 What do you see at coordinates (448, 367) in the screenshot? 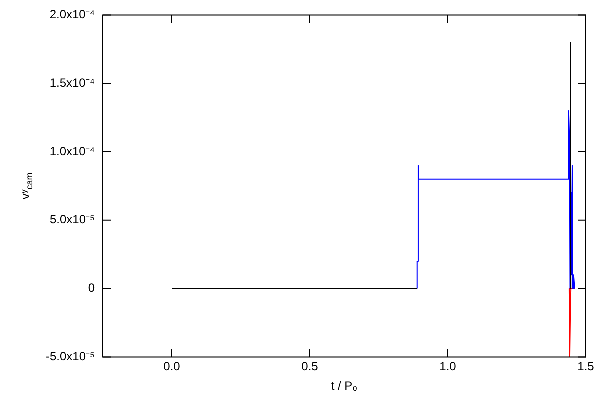
I see `x-tick-label: 1.0` at bounding box center [448, 367].